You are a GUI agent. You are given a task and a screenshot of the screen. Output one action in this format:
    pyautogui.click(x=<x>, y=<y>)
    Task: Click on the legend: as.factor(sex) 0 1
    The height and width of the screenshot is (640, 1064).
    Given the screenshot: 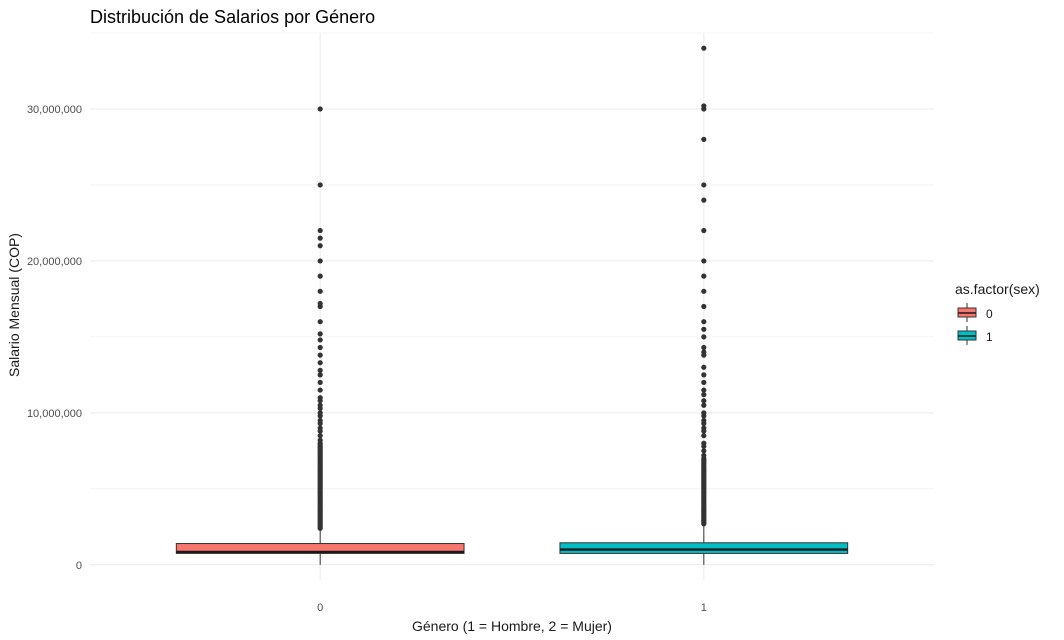 What is the action you would take?
    pyautogui.click(x=997, y=313)
    